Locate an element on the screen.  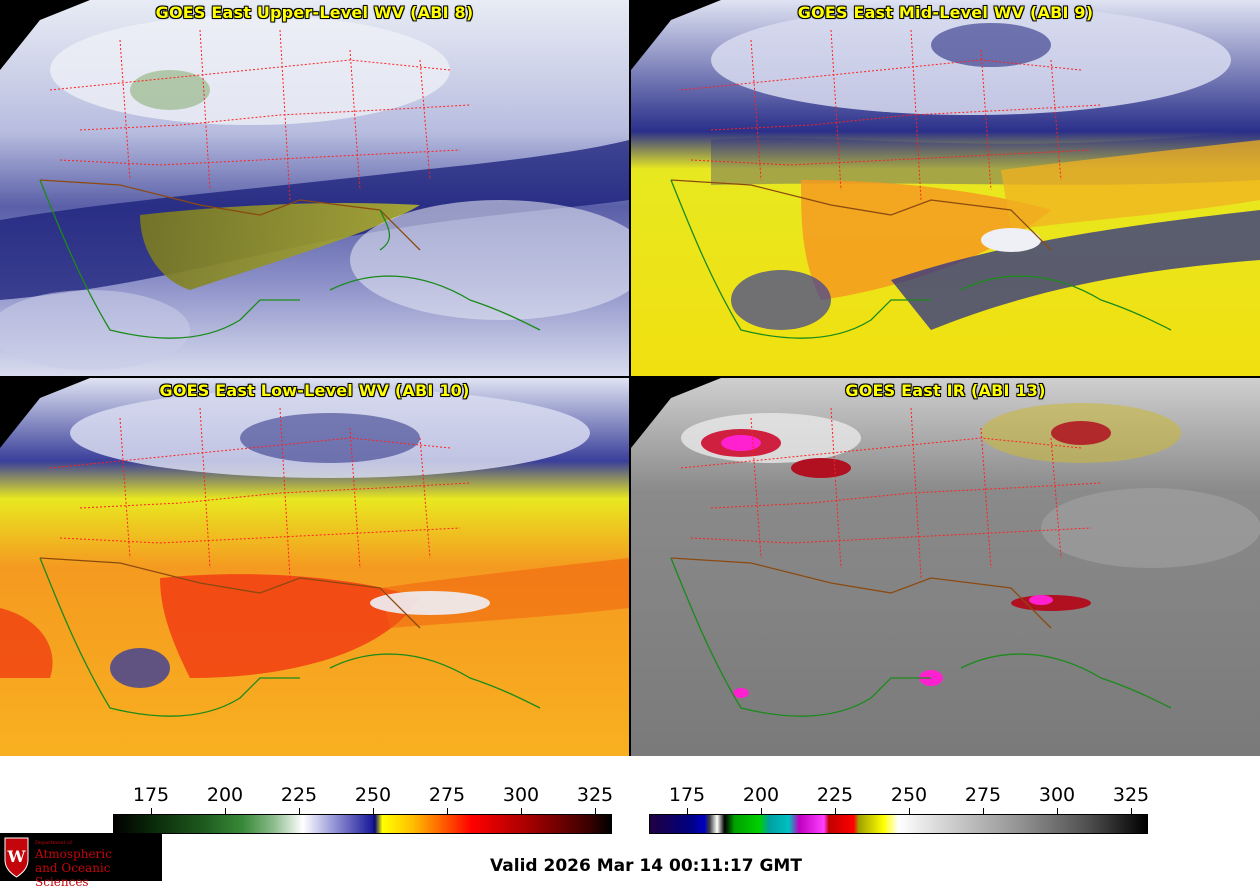
ir-tick-label: 325 is located at coordinates (1131, 795).